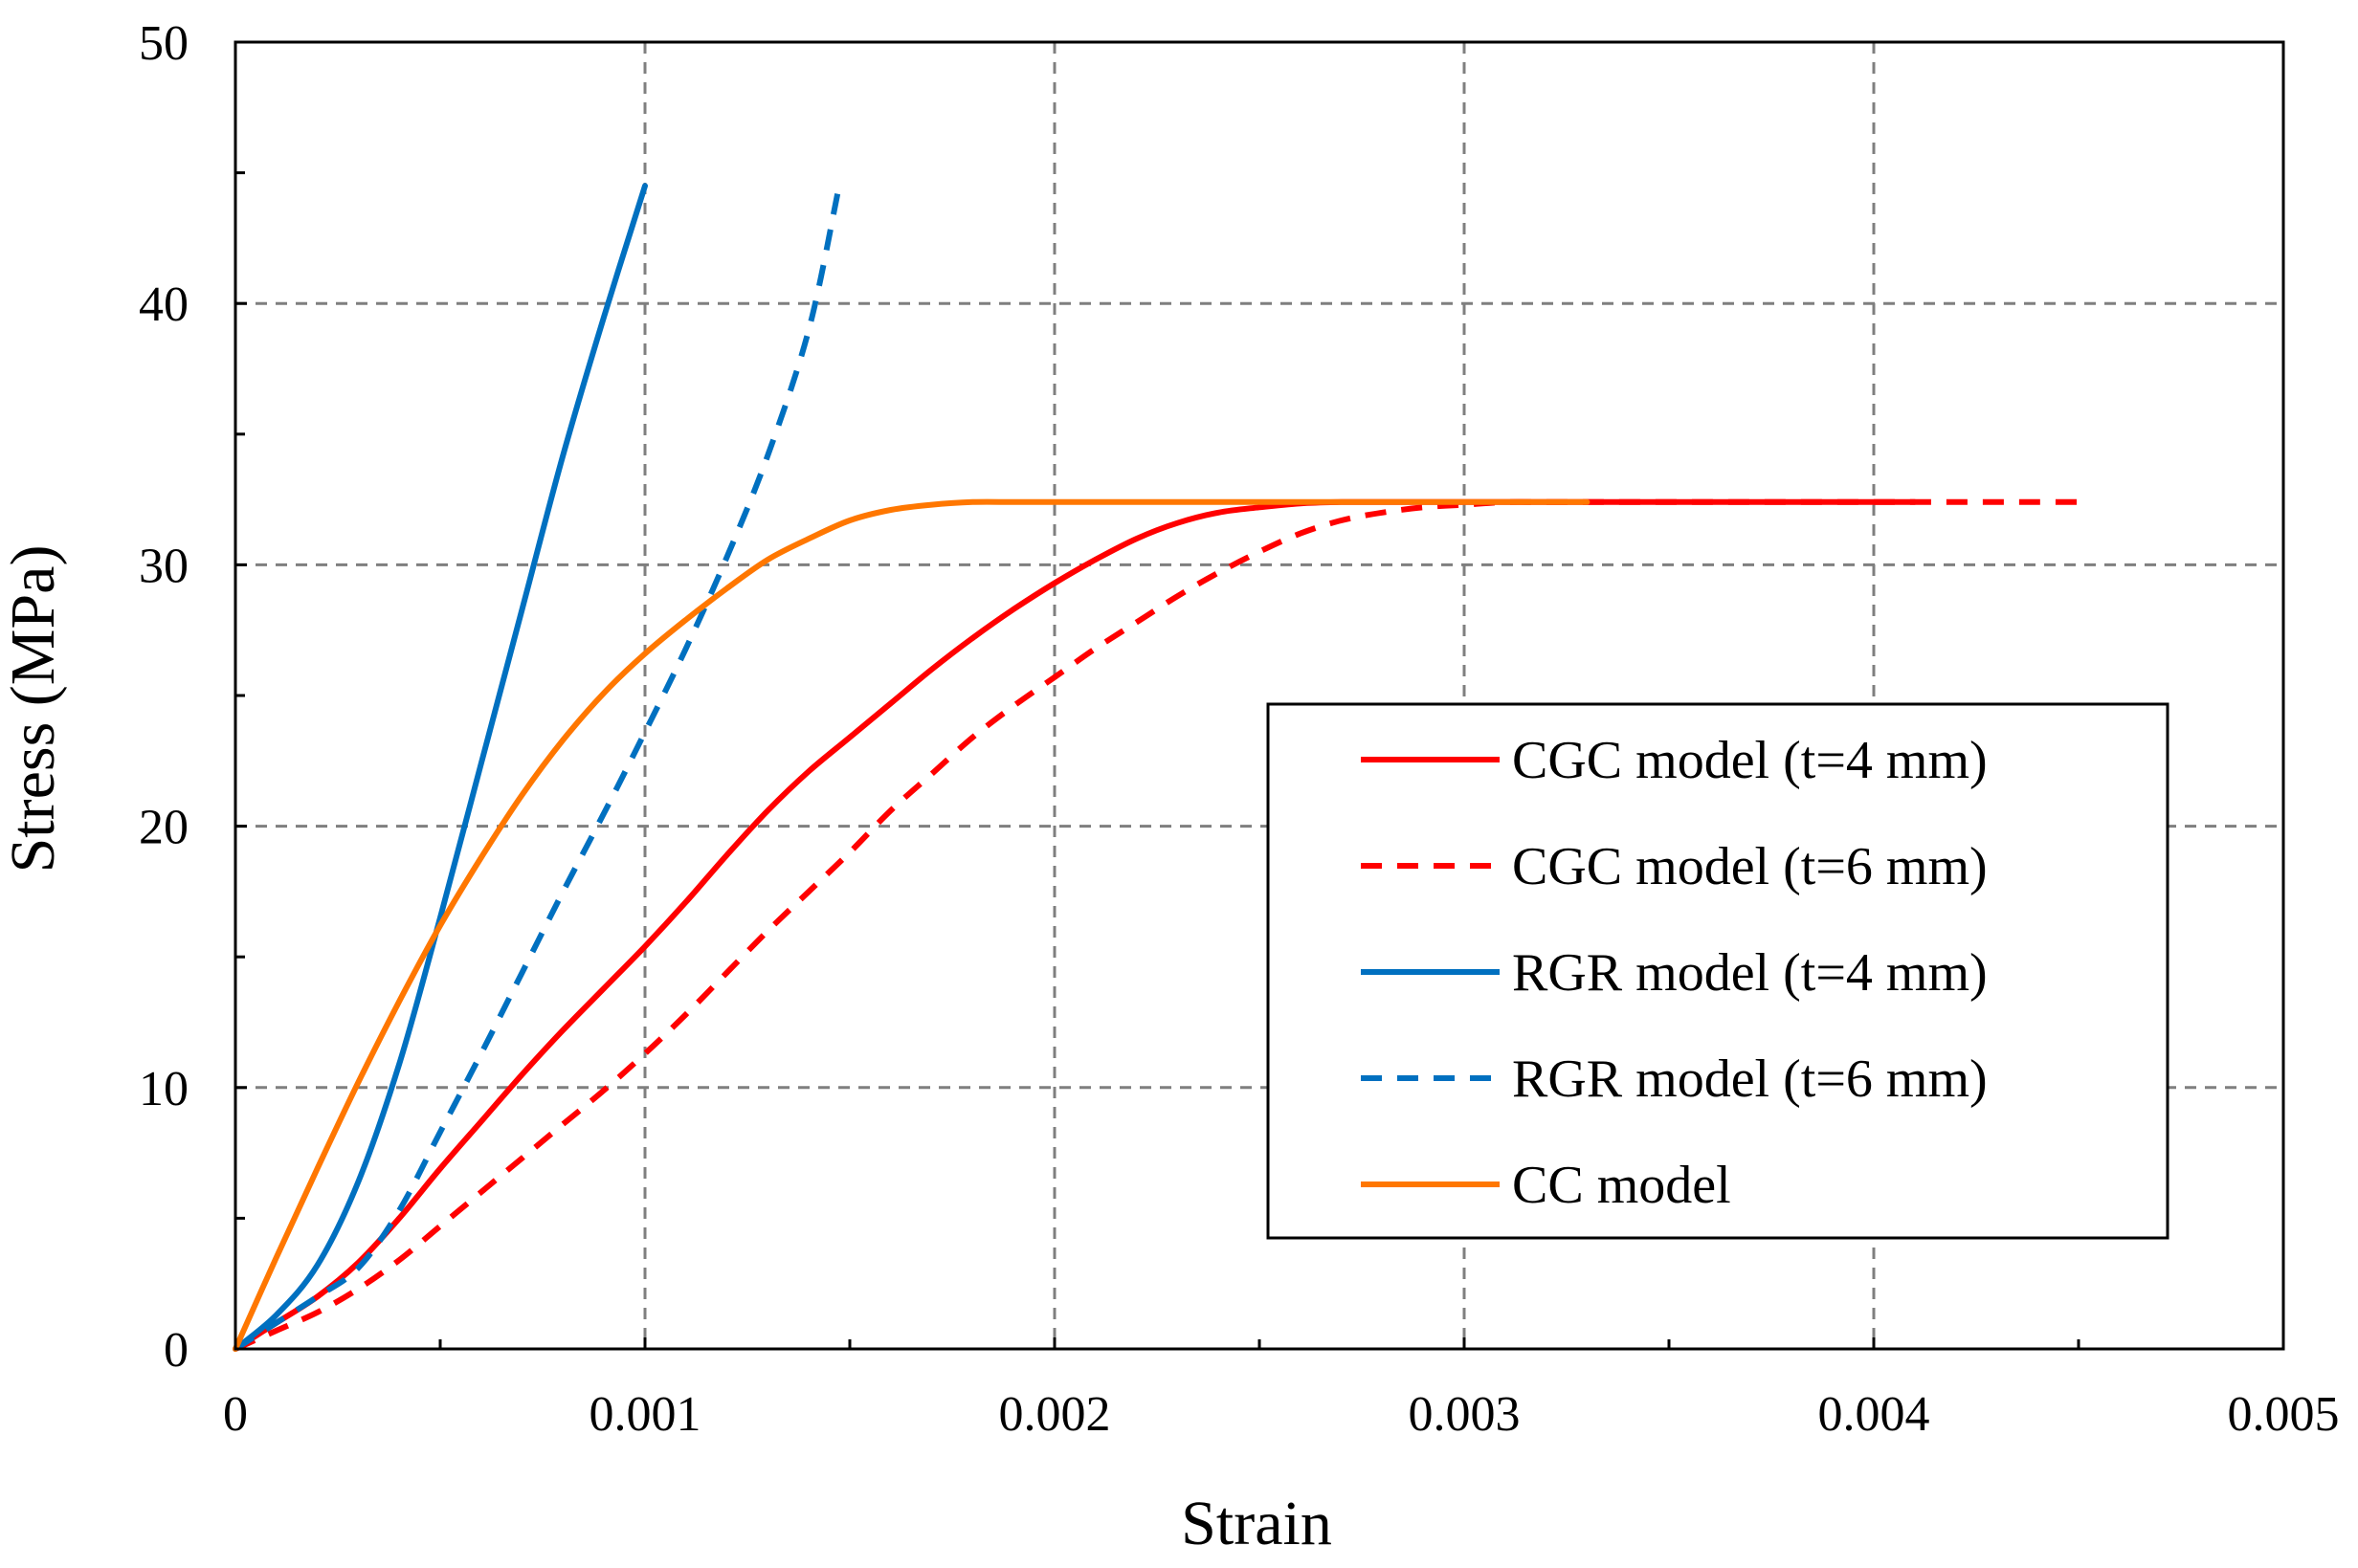 Image resolution: width=2358 pixels, height=1568 pixels. Describe the element at coordinates (1055, 1414) in the screenshot. I see `x-tick-label: 0.002` at that location.